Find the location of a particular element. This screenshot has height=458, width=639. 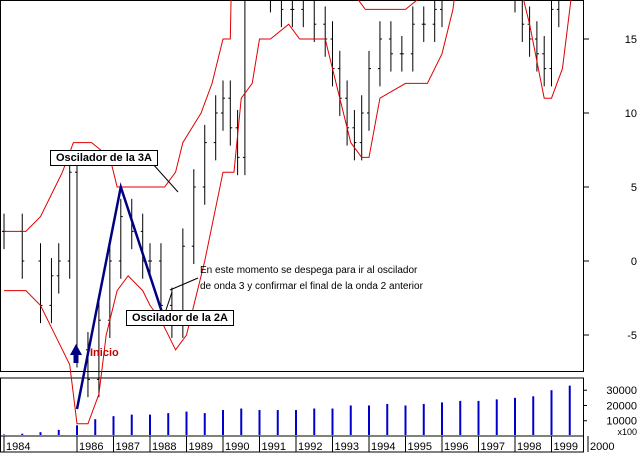

price-y-tick-label: 10 is located at coordinates (631, 114).